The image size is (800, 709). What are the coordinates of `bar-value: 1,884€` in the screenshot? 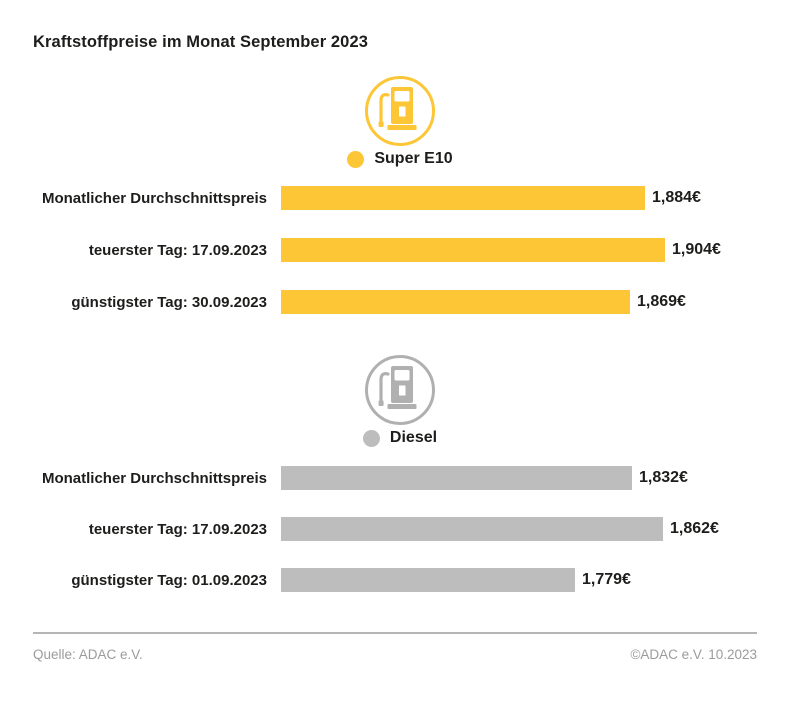 It's located at (676, 197).